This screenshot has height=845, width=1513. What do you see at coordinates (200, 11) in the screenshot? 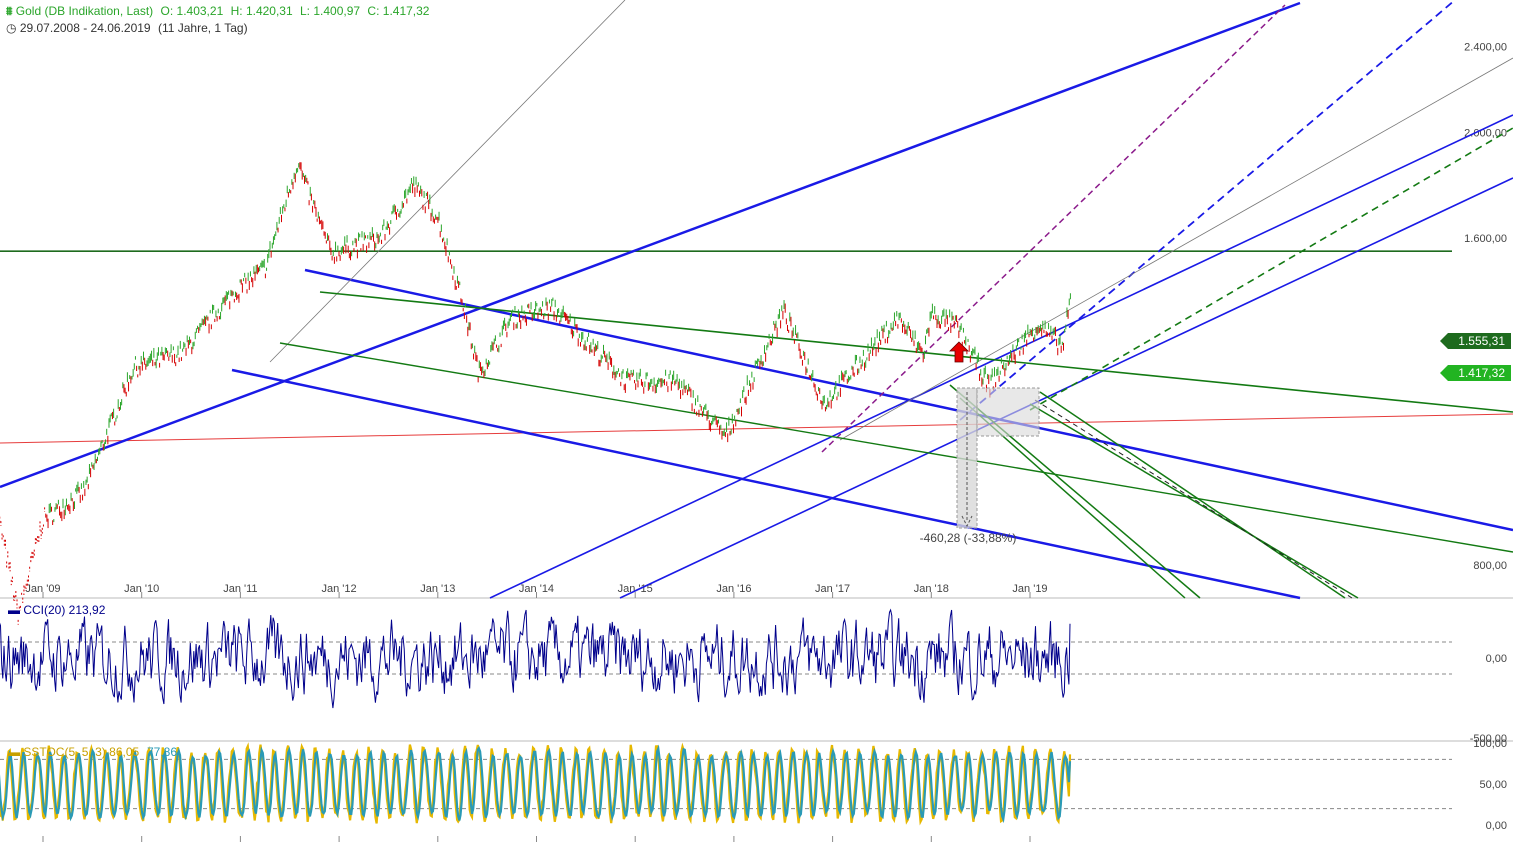
I see `open-value: 1.403,21` at bounding box center [200, 11].